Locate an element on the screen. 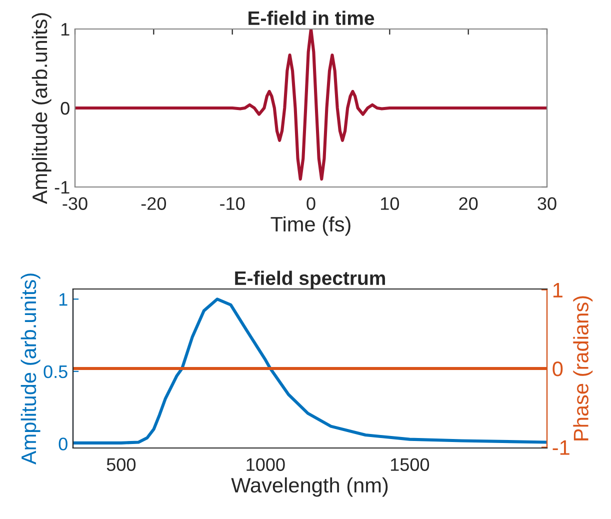  x-tick-label: 1000 is located at coordinates (265, 464).